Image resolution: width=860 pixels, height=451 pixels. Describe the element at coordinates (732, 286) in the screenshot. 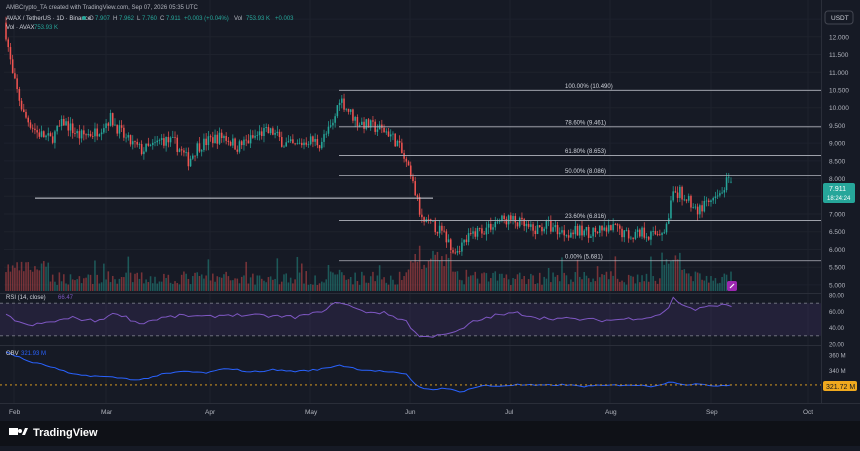

I see `alert-icon` at that location.